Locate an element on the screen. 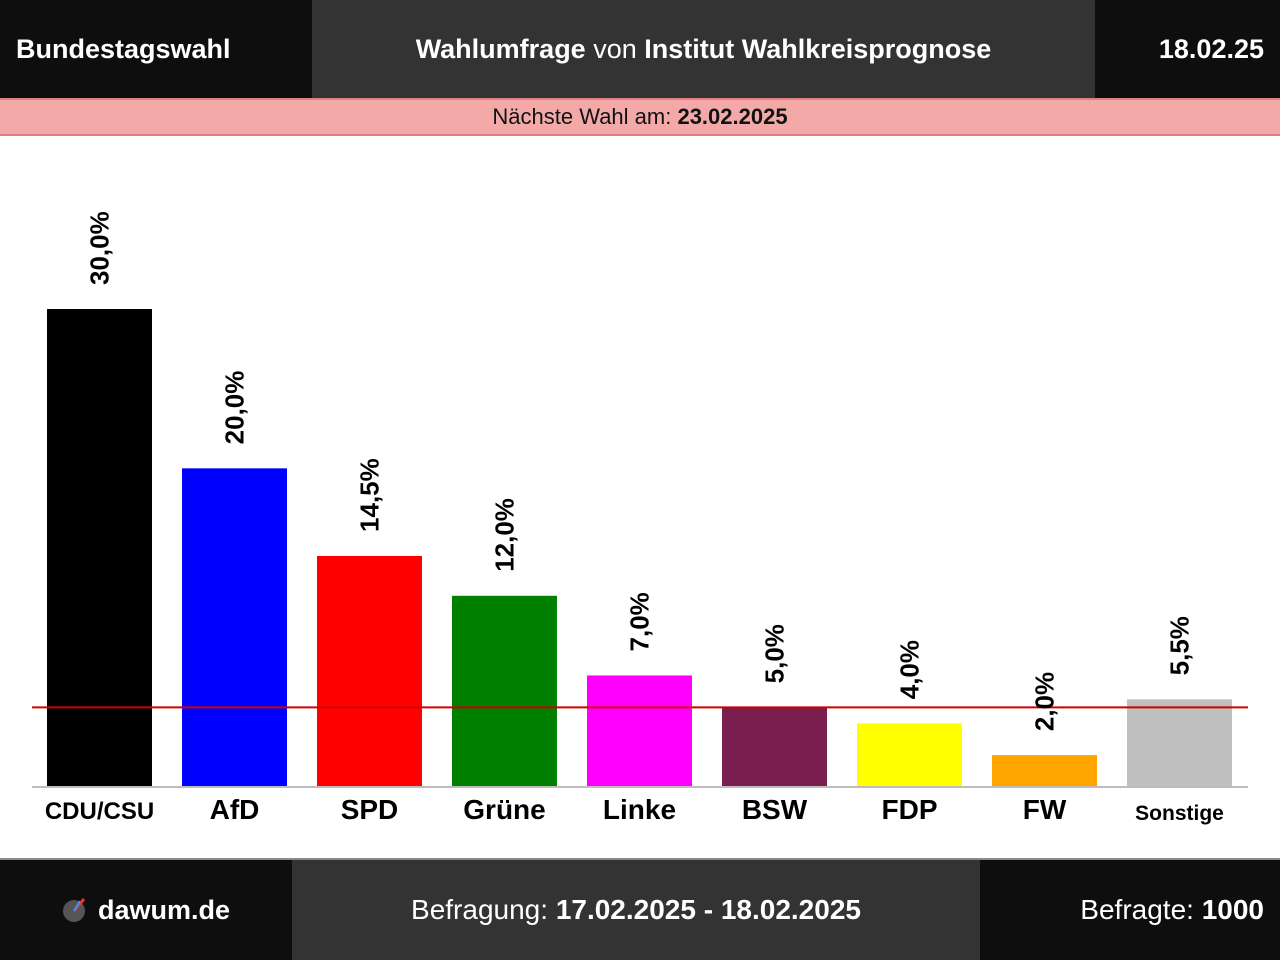 Image resolution: width=1280 pixels, height=960 pixels. respondents-label: Befragte: is located at coordinates (1141, 909).